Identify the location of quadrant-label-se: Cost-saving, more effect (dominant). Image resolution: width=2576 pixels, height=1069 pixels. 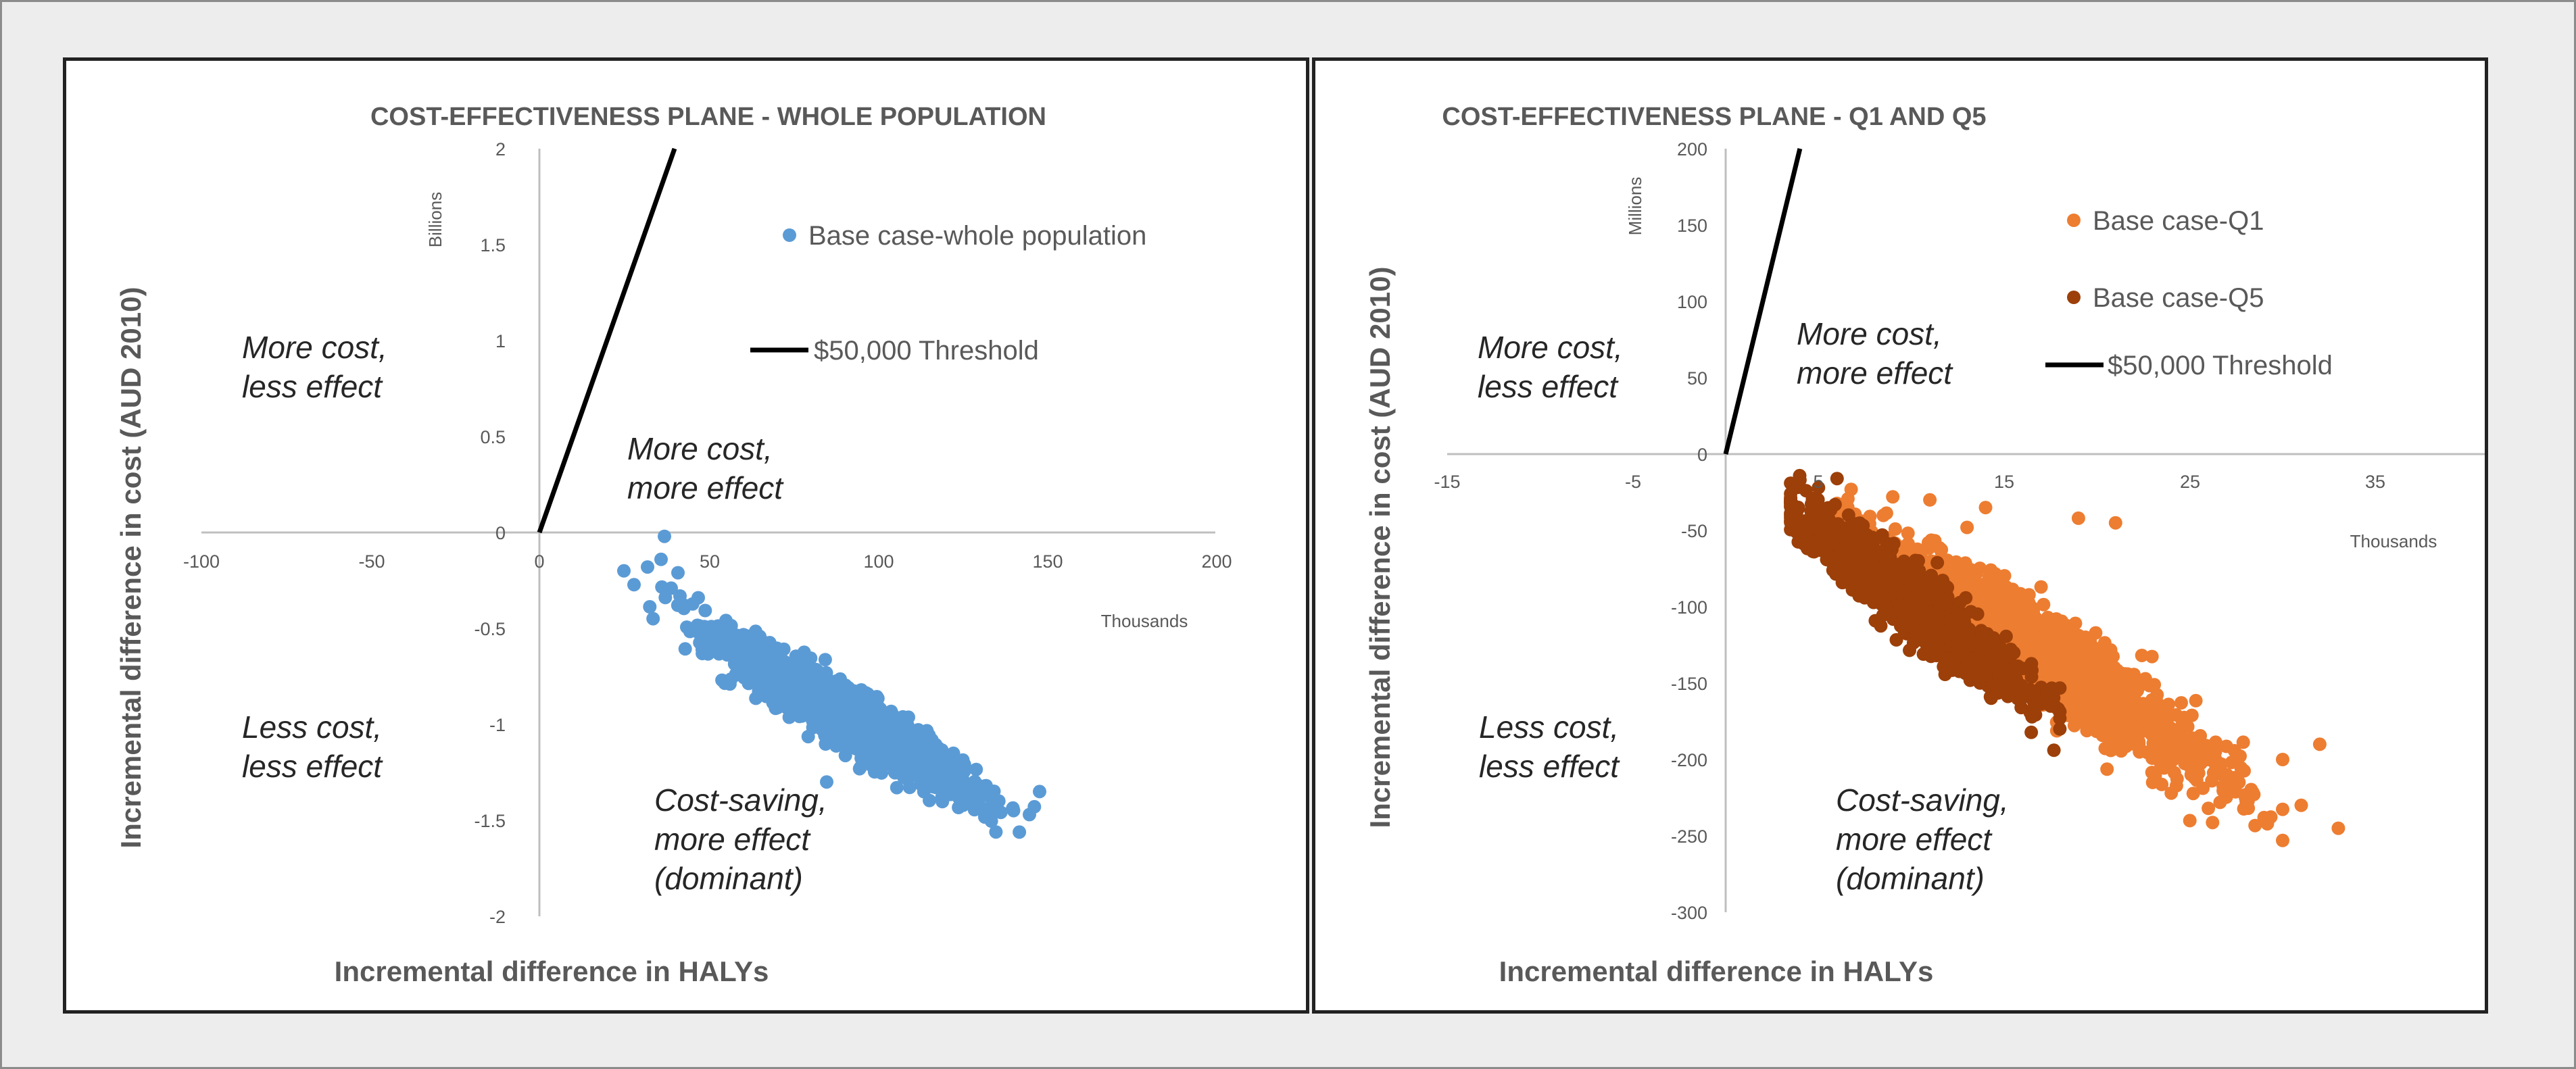
(740, 839).